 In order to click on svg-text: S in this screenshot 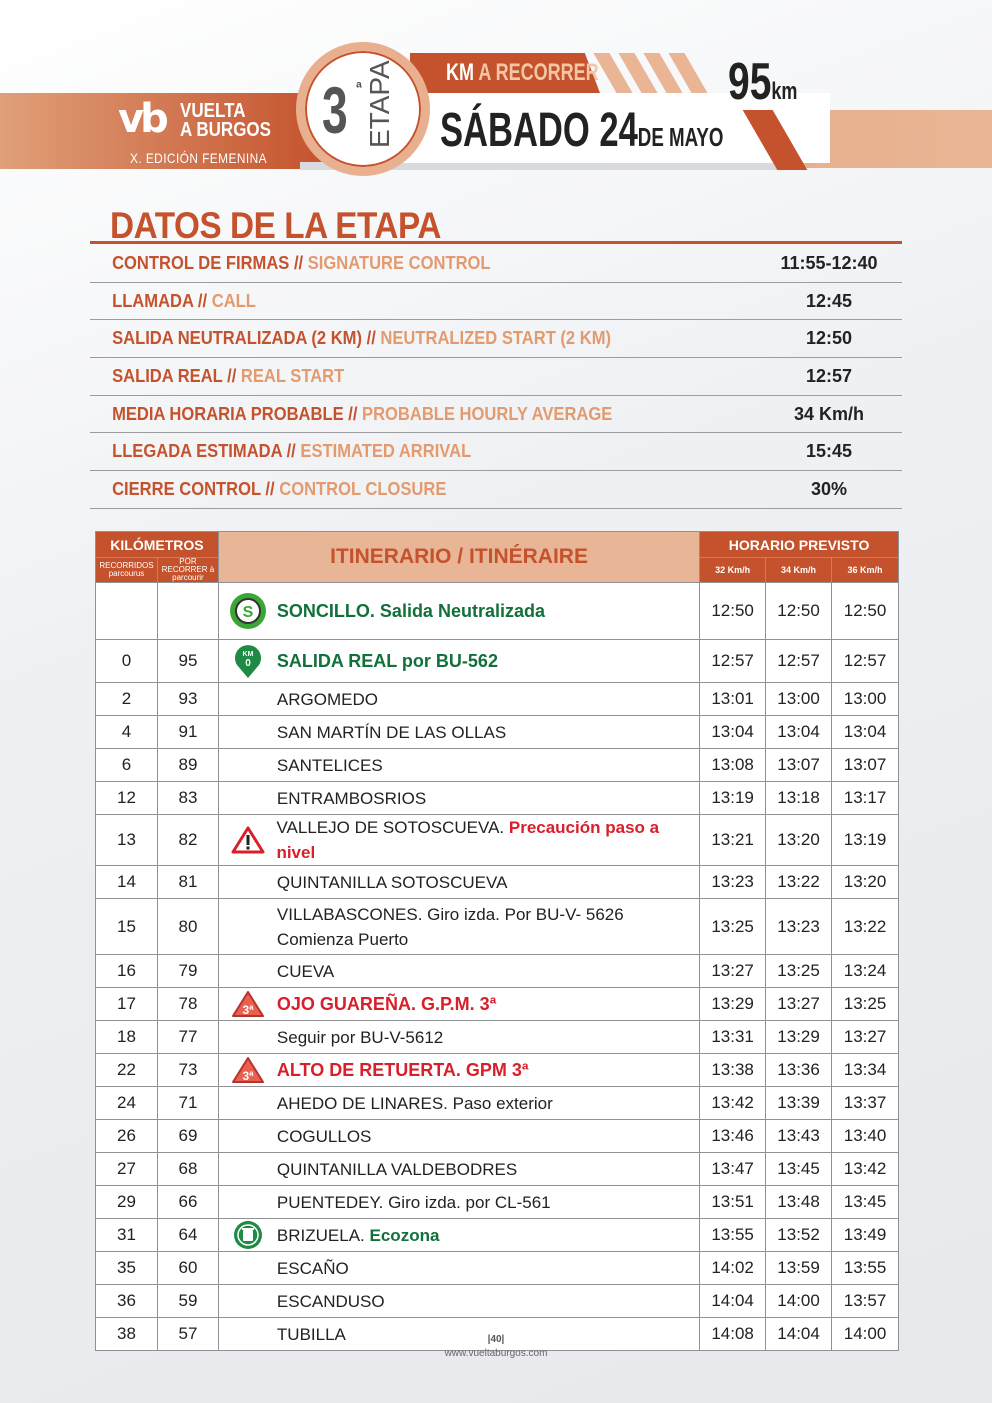, I will do `click(248, 612)`.